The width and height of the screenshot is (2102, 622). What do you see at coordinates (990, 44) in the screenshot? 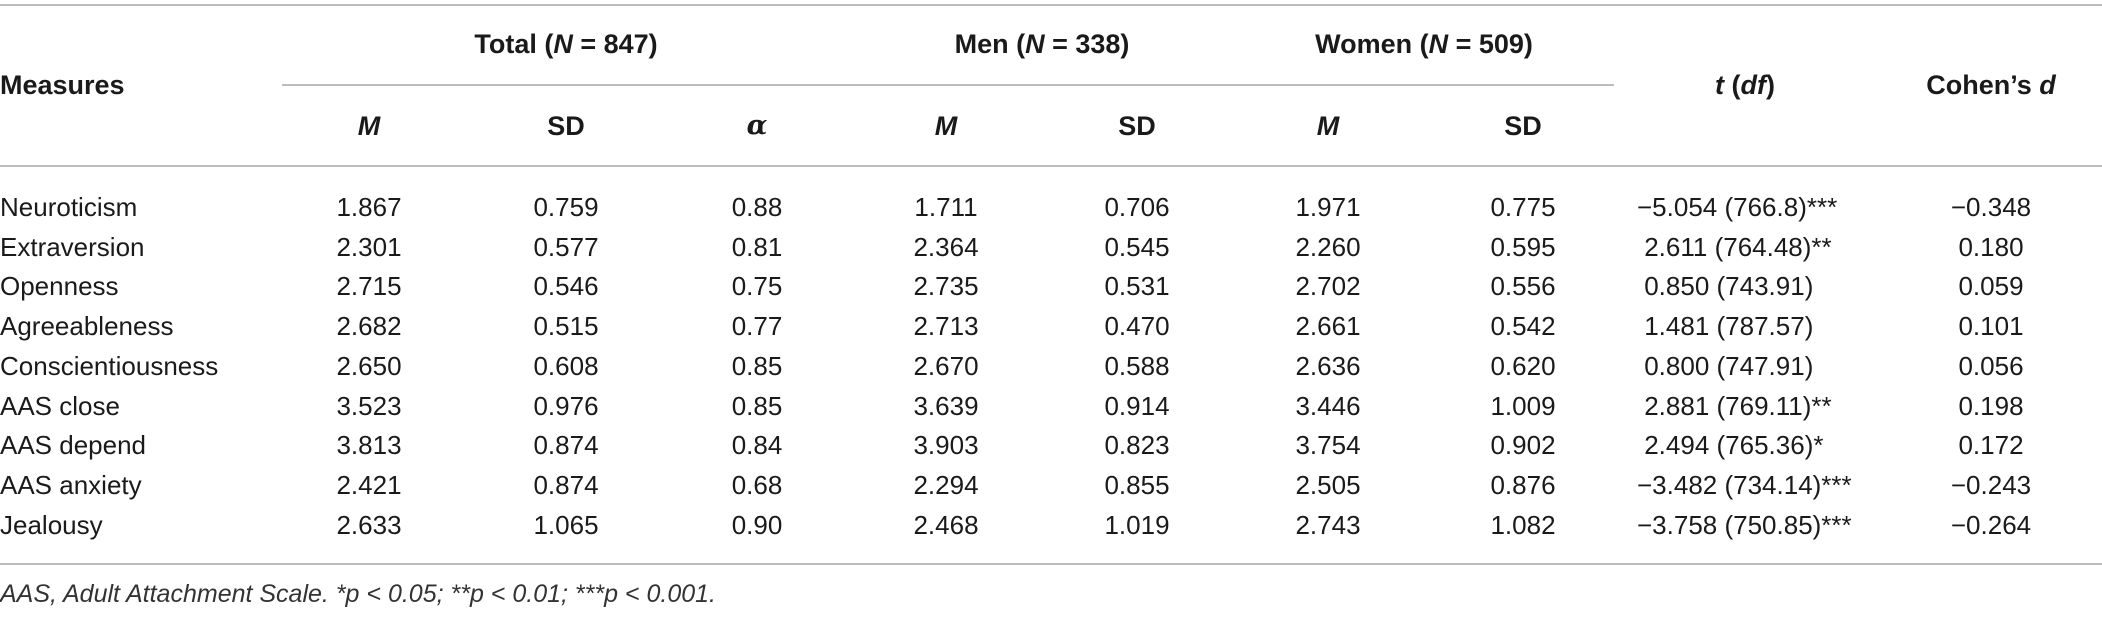
I see `group-label: Men (` at bounding box center [990, 44].